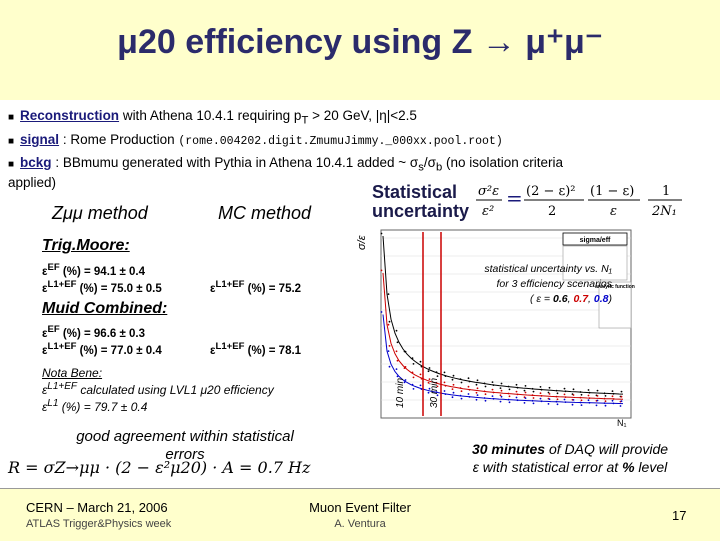  What do you see at coordinates (255, 349) in the screenshot?
I see `muid-mc-eps: εL1+EF (%) = 78.1` at bounding box center [255, 349].